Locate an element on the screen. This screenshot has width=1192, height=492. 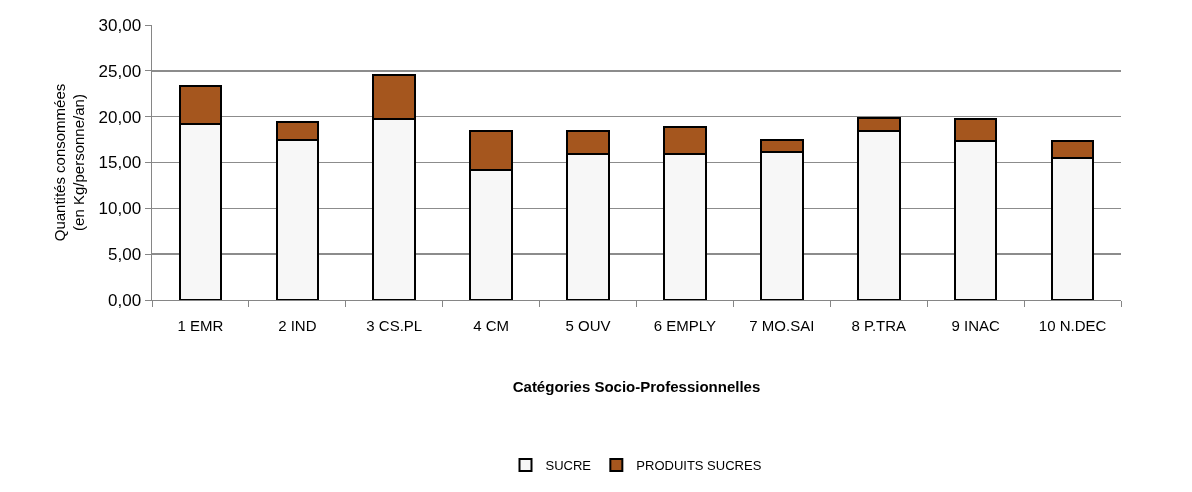
x-tick-label: 5 OUV is located at coordinates (588, 325).